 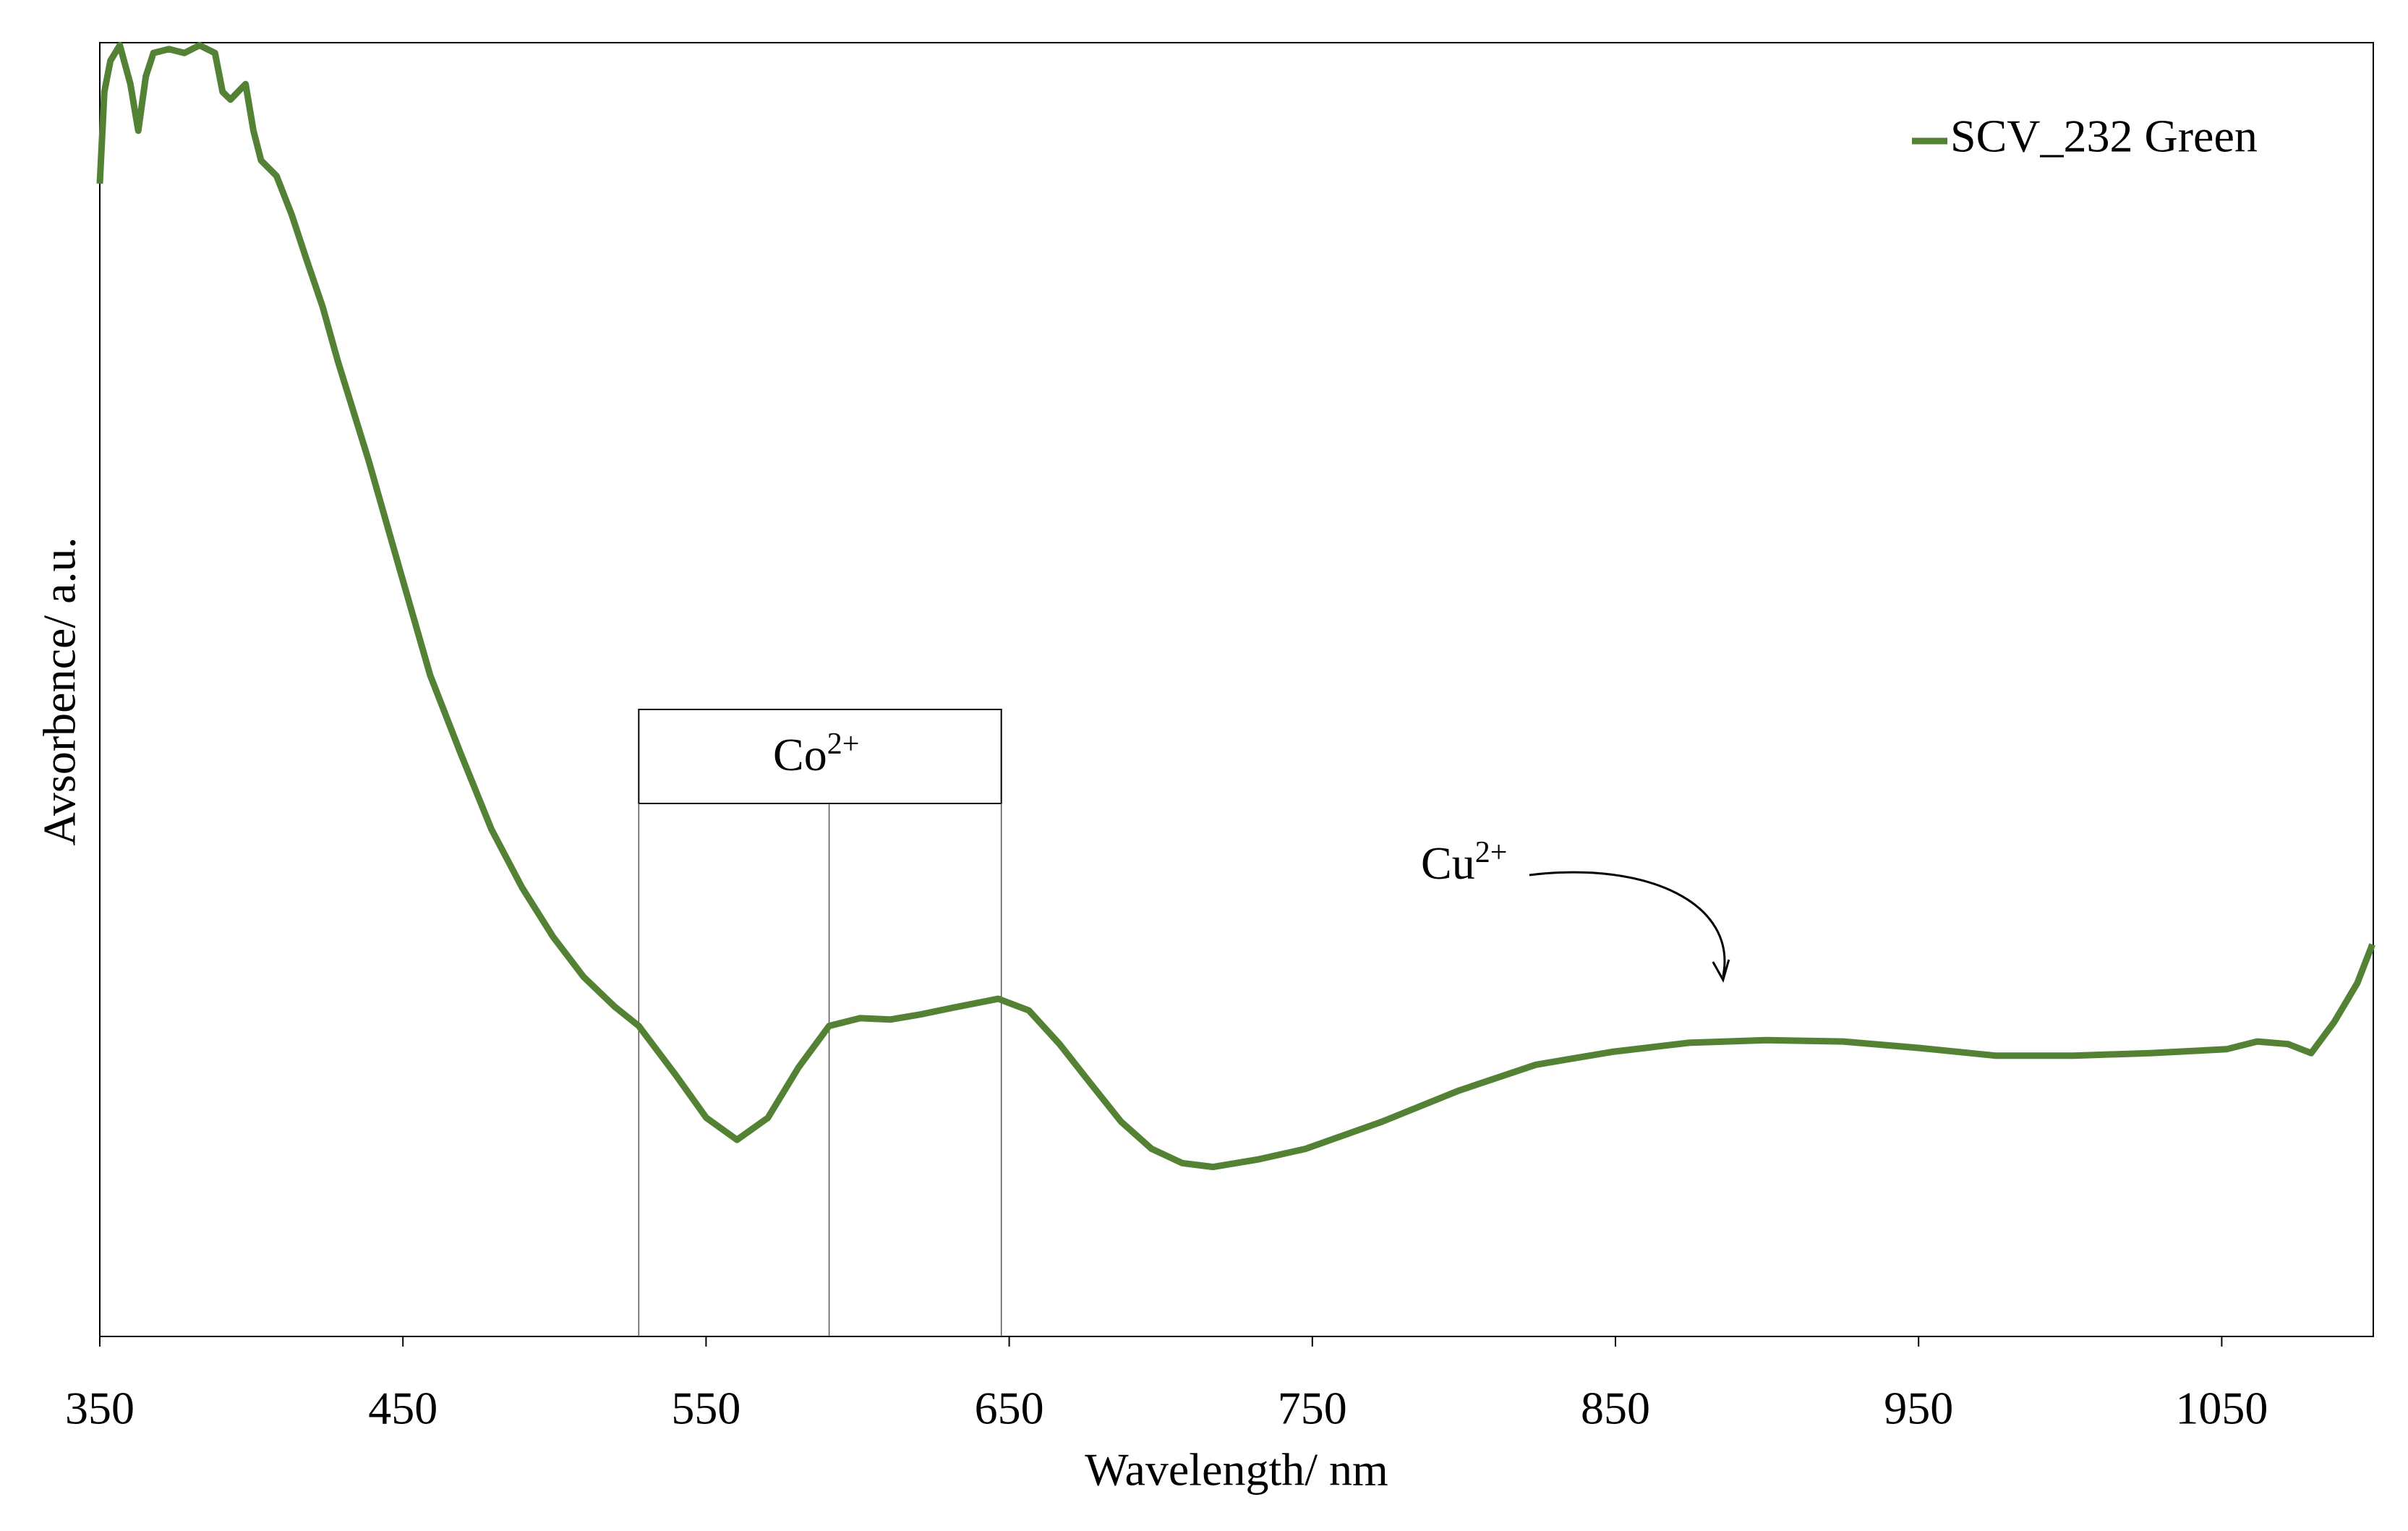 I want to click on annotation-label: Cu2+, so click(x=1464, y=863).